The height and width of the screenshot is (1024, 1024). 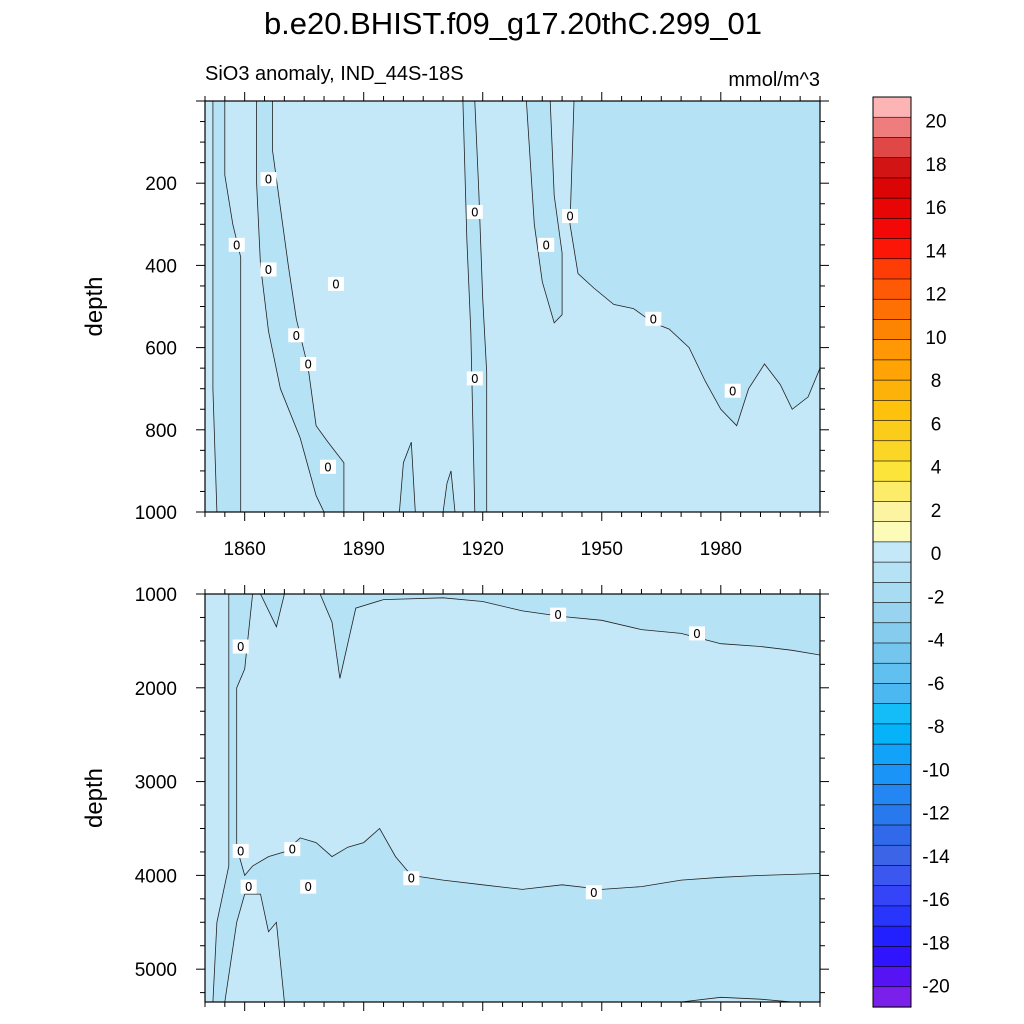 I want to click on colorbar-label-12: -4, so click(x=936, y=641).